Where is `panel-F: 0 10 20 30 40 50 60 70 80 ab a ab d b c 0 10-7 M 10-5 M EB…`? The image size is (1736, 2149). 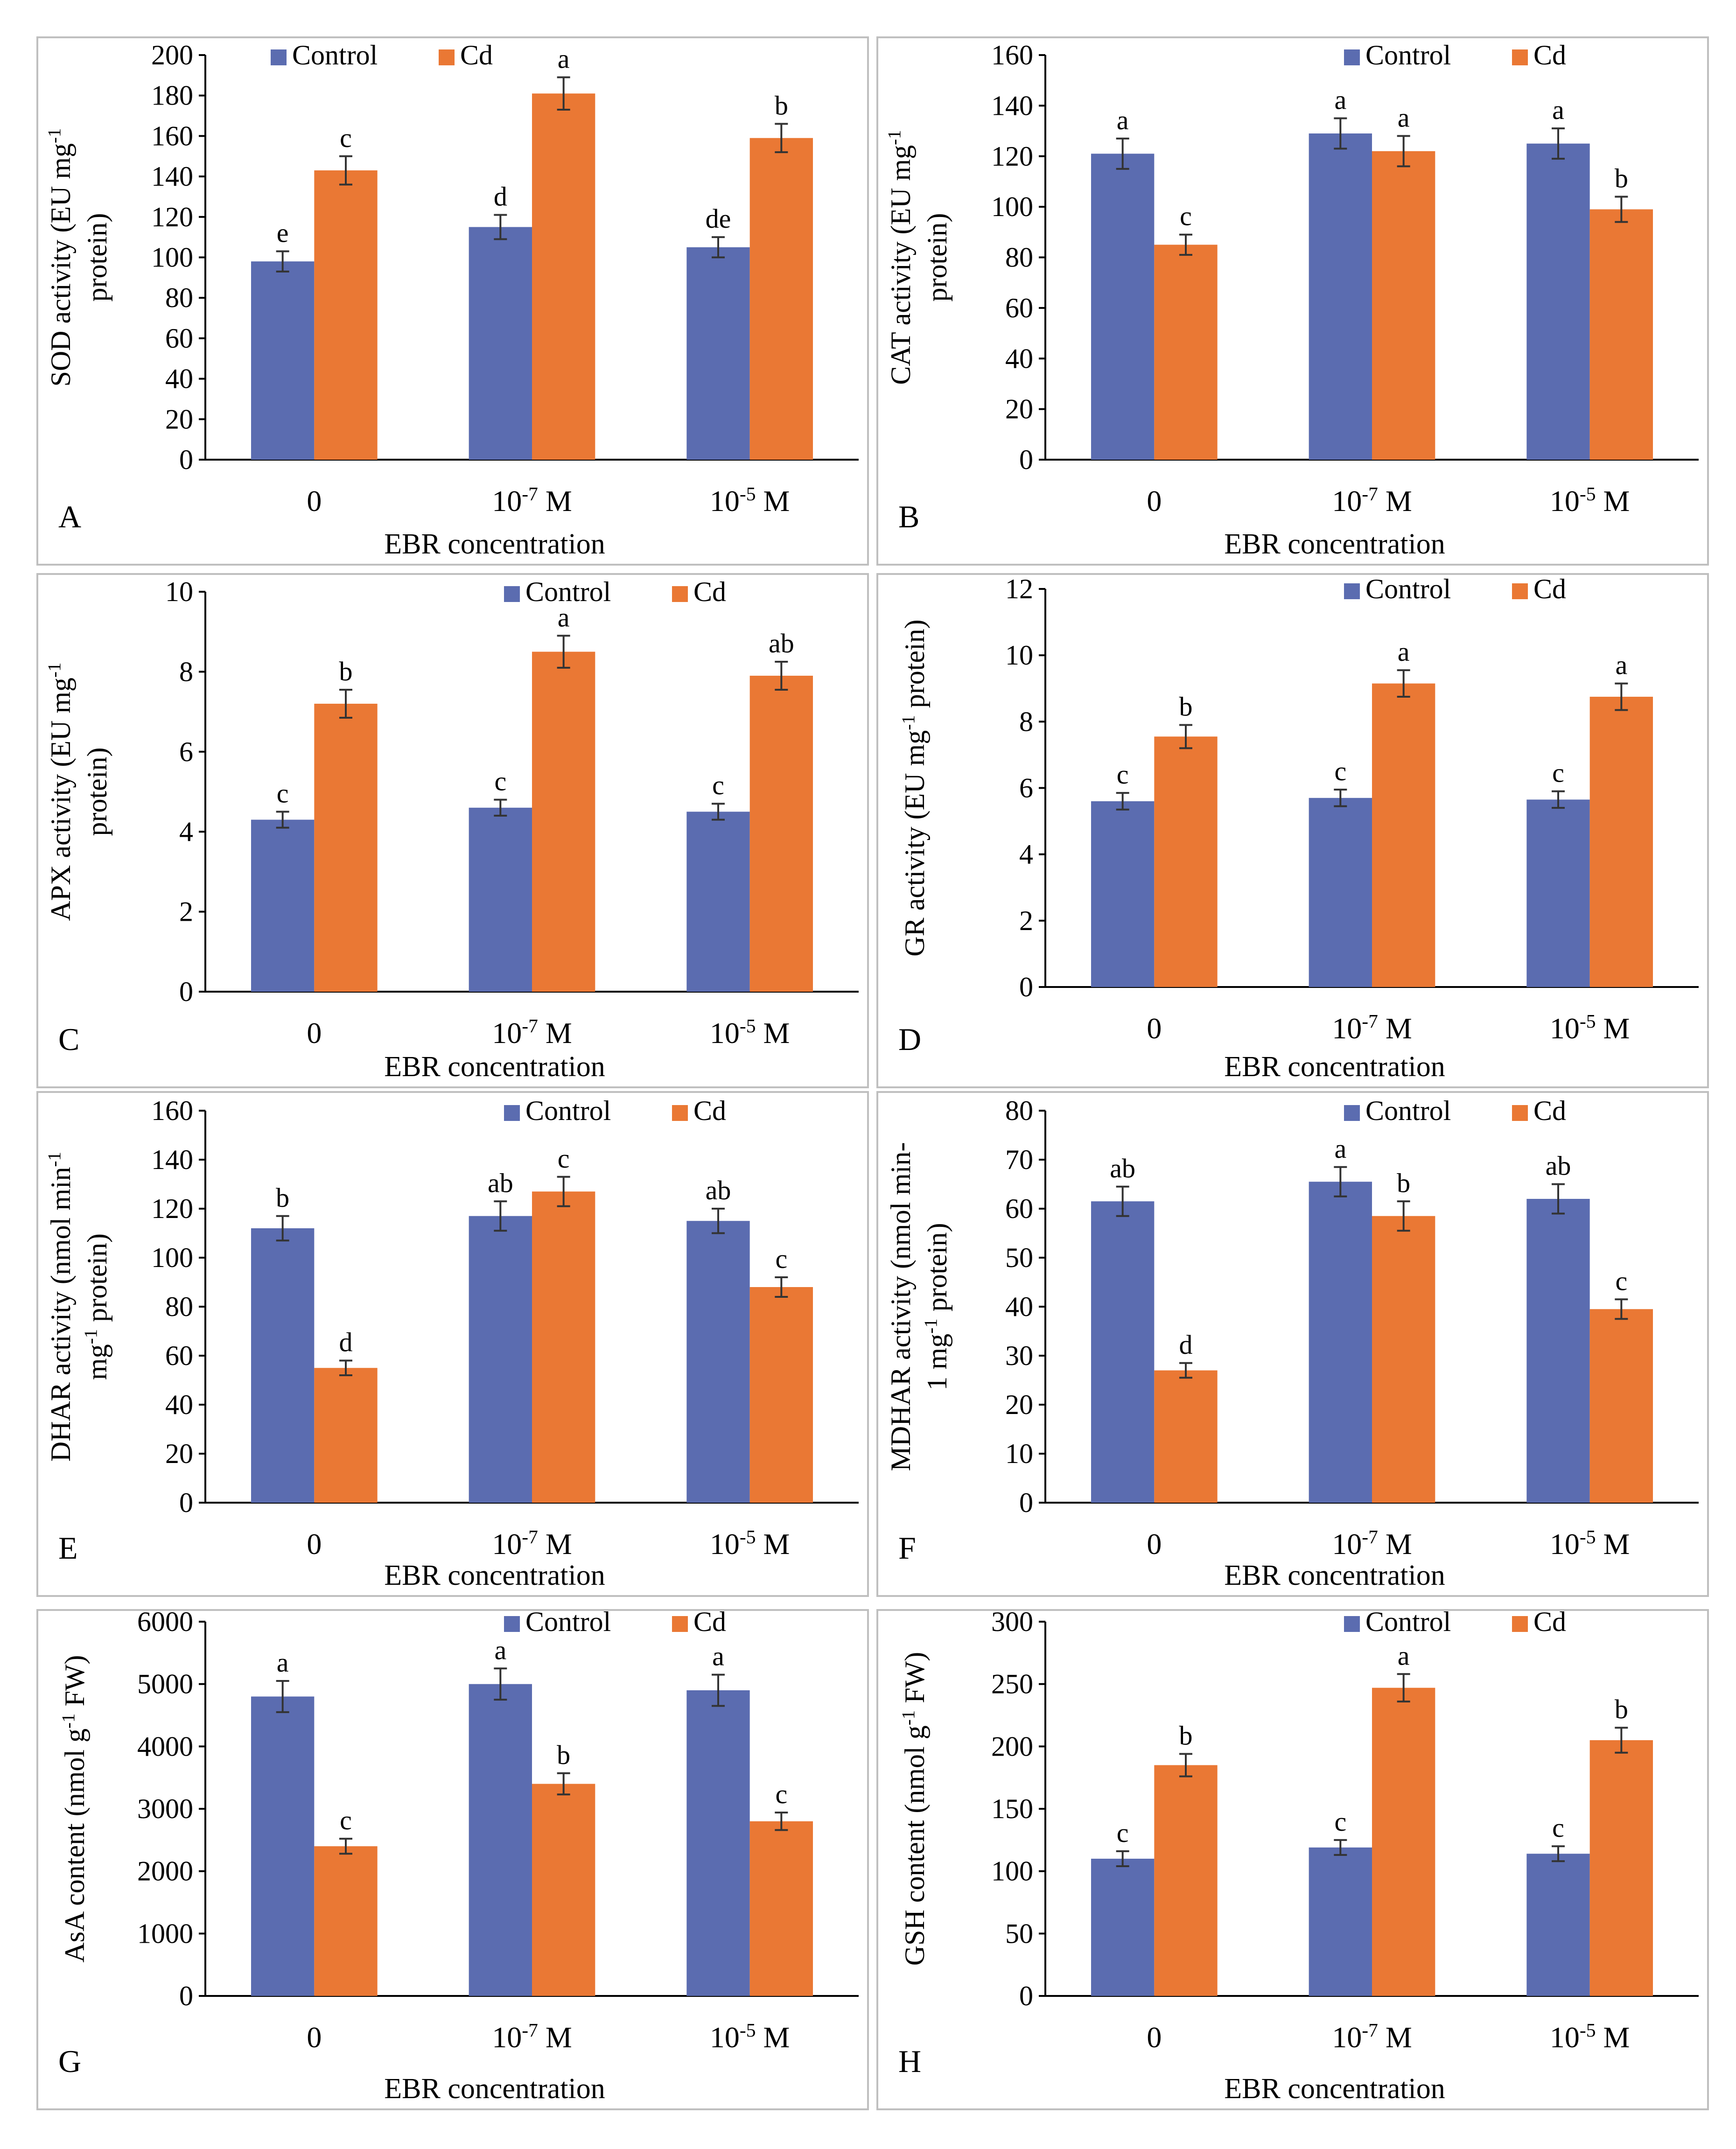 panel-F: 0 10 20 30 40 50 60 70 80 ab a ab d b c 0 10-7 M 10-5 M EB… is located at coordinates (1292, 1344).